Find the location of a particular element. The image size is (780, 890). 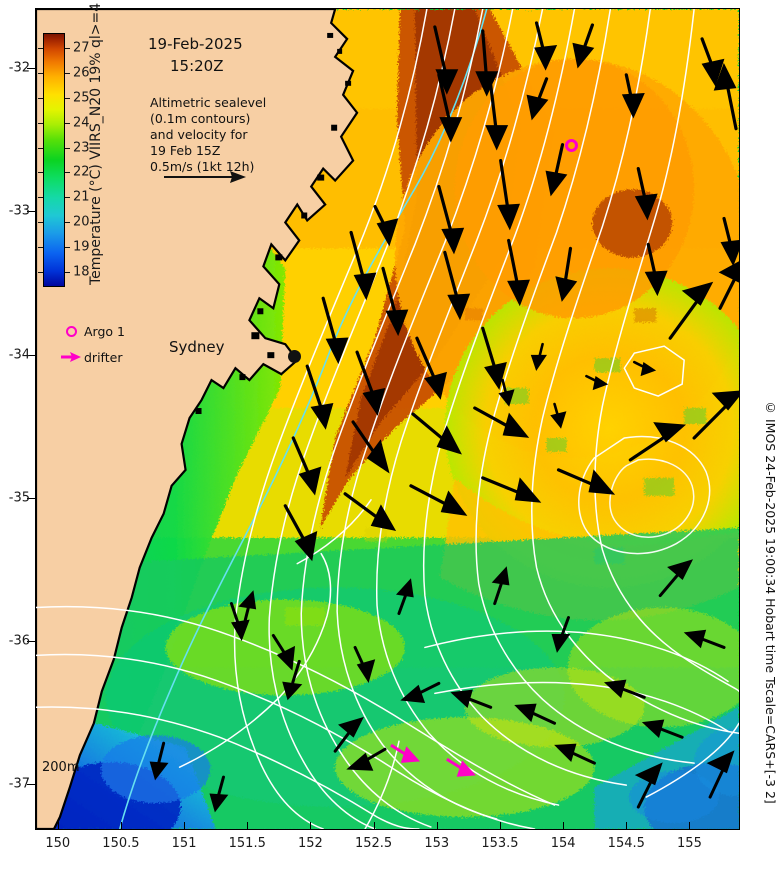

time-line: 15:20Z is located at coordinates (197, 66).